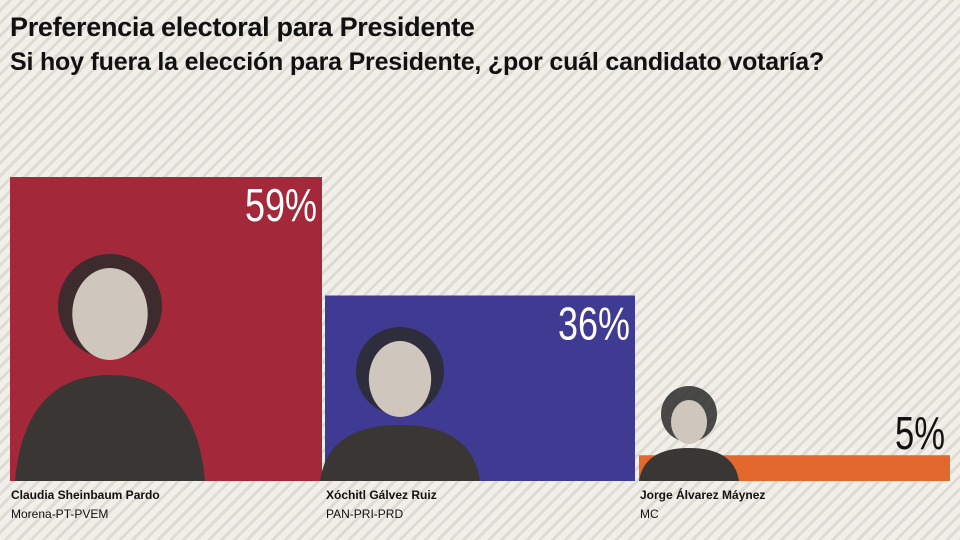  Describe the element at coordinates (920, 433) in the screenshot. I see `bar-value-label: 5%` at that location.